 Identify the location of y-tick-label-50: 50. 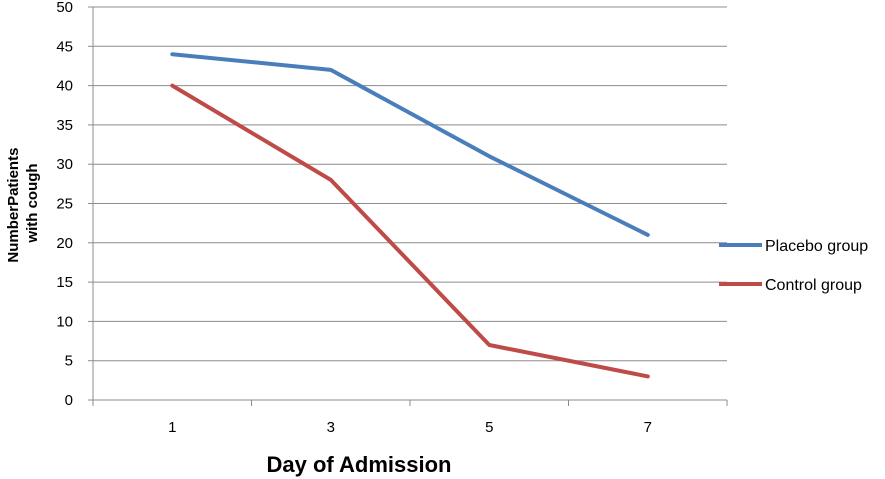
(64, 8).